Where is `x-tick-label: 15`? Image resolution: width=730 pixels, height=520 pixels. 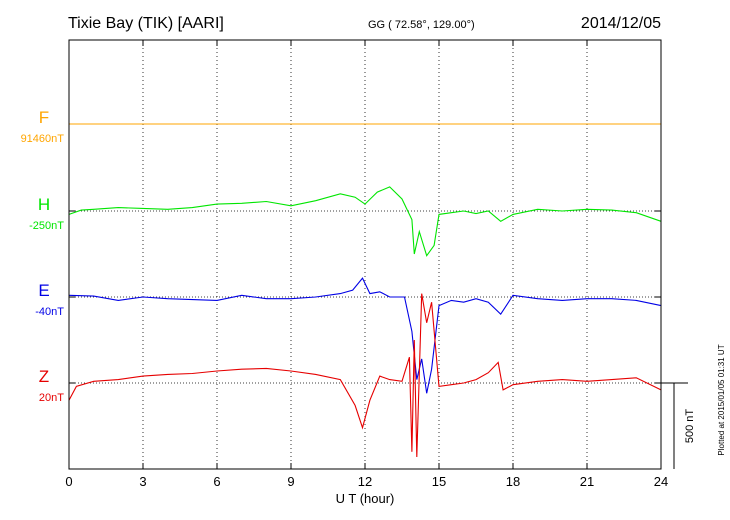 x-tick-label: 15 is located at coordinates (439, 481).